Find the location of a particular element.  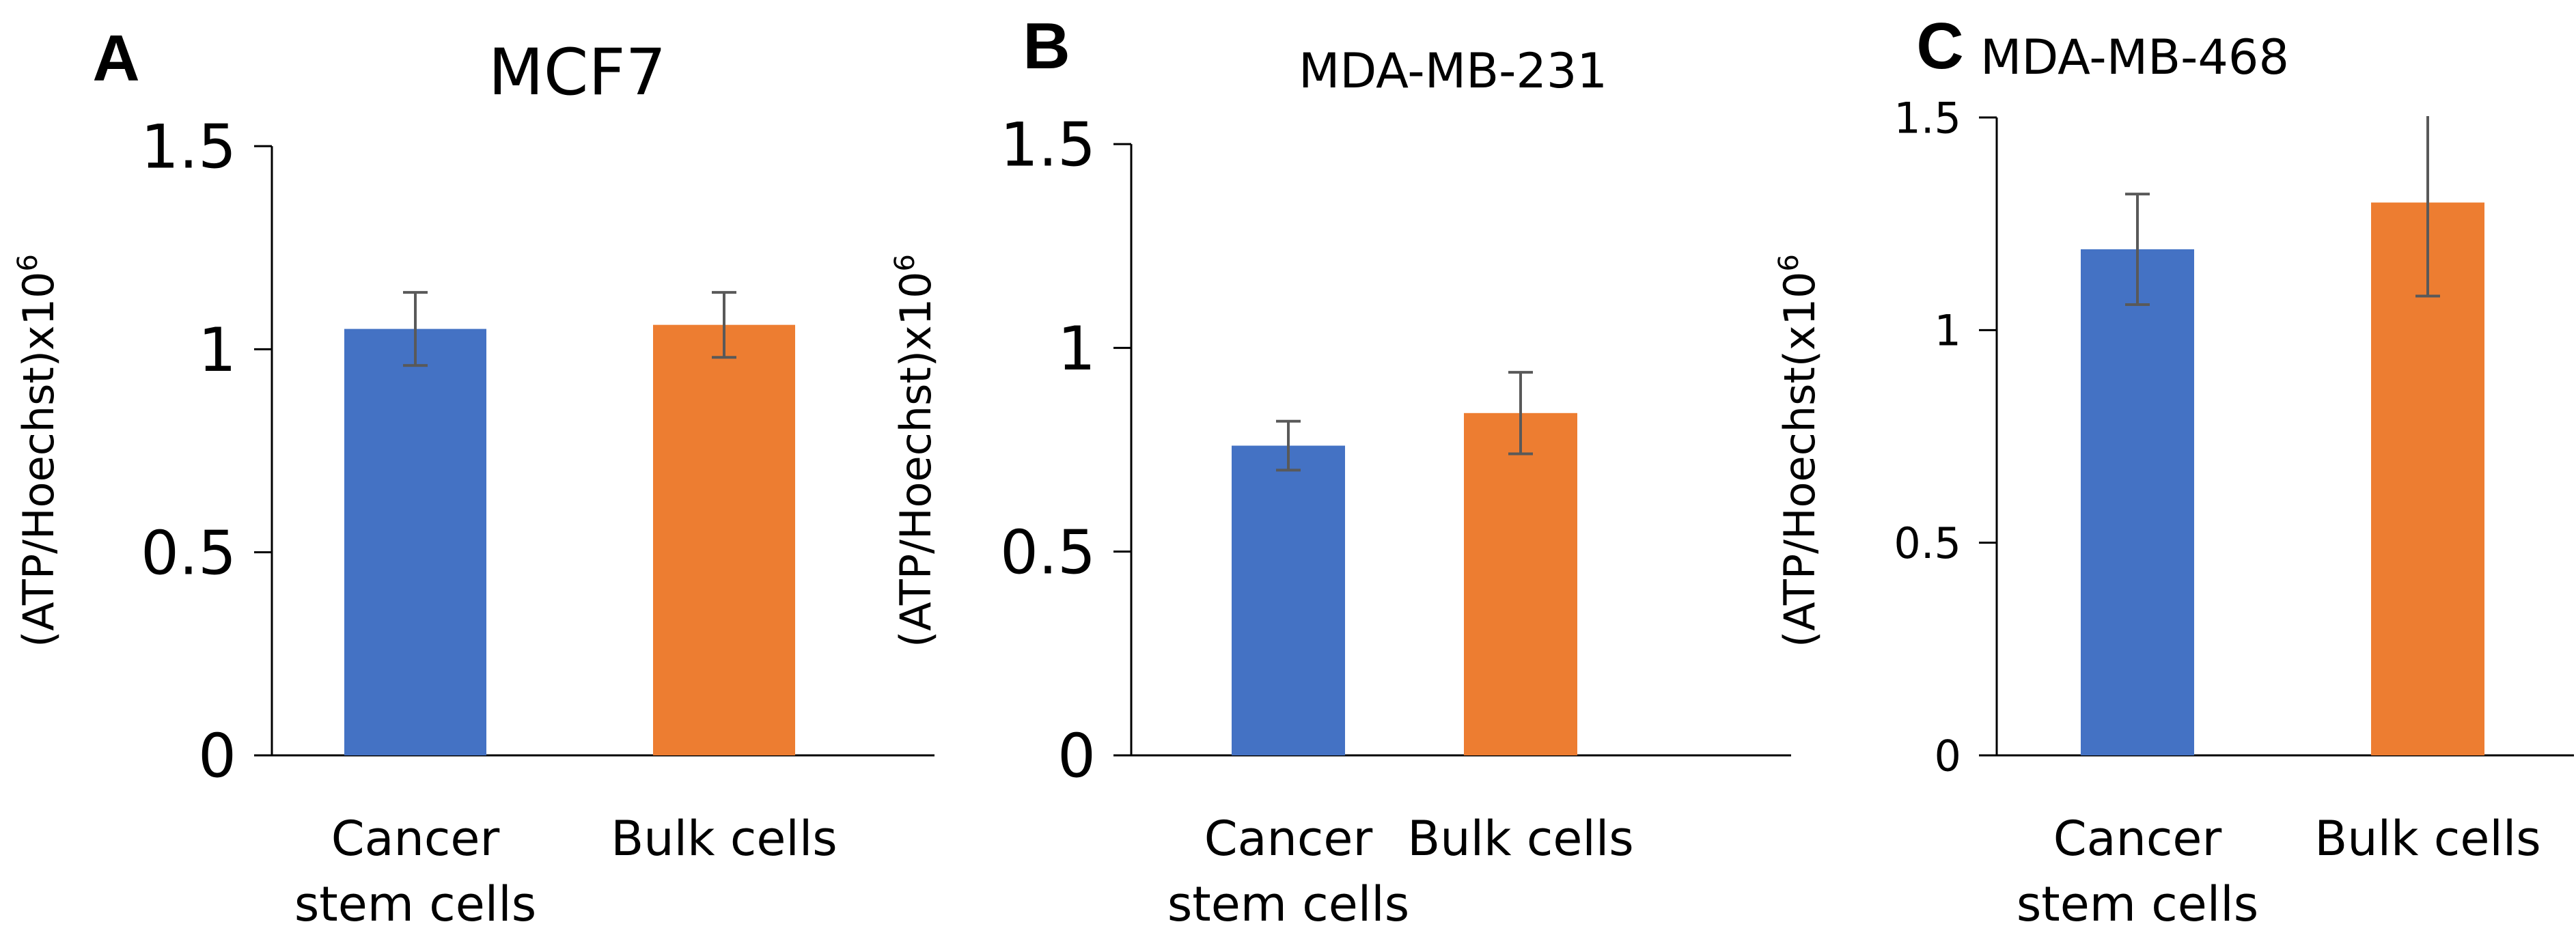

y-axis-label: (ATP/Hoechst(x106 is located at coordinates (1799, 450).